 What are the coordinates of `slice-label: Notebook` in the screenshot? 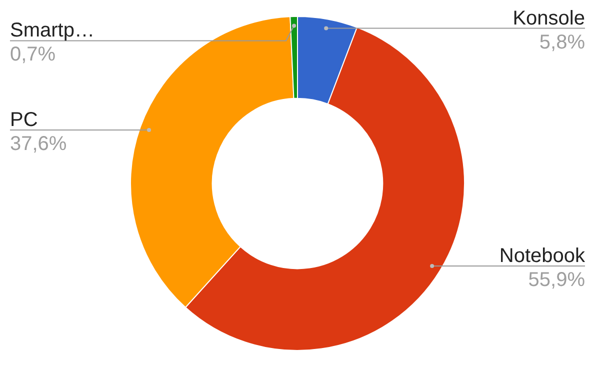 It's located at (542, 255).